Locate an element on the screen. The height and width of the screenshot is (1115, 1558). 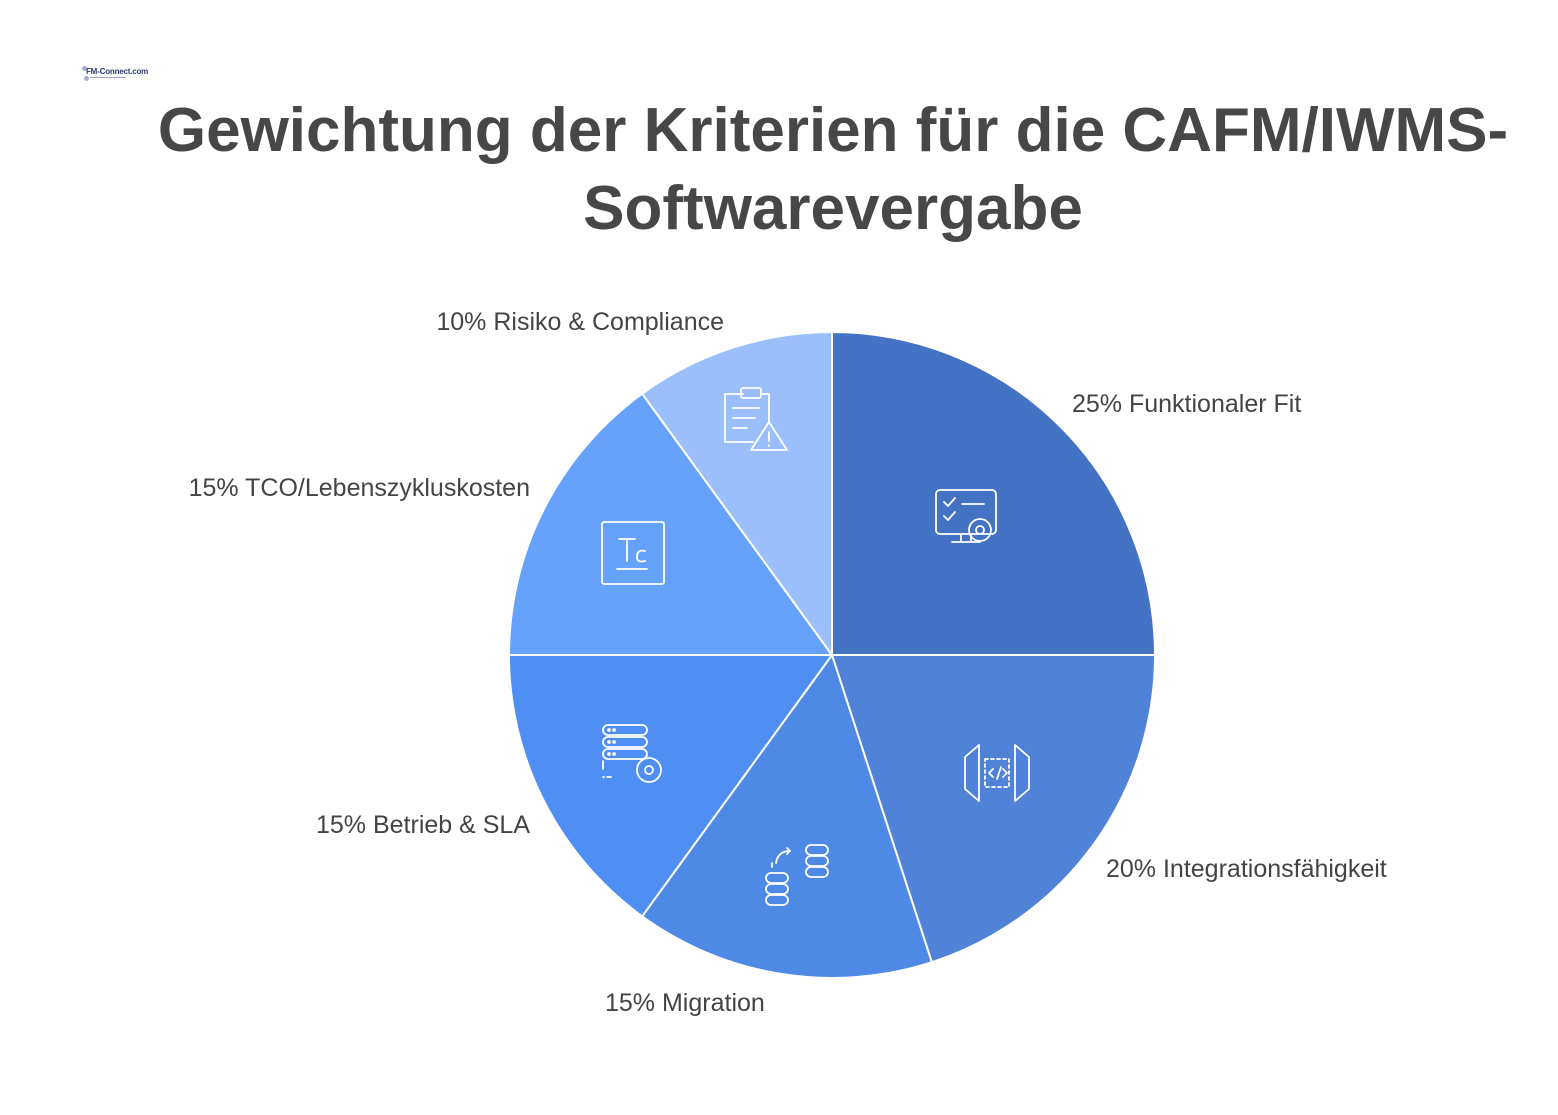
tco-cost-icon is located at coordinates (633, 553).